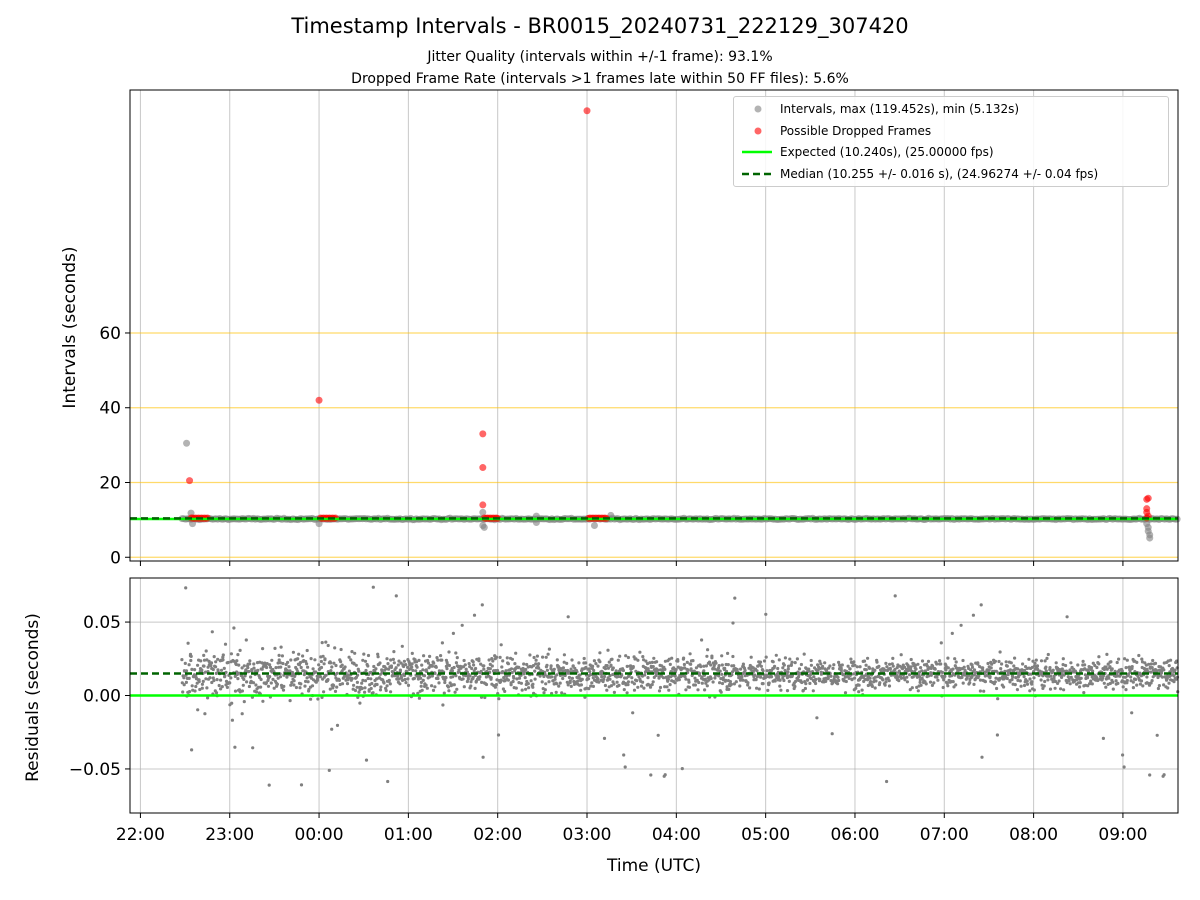 The height and width of the screenshot is (900, 1200). What do you see at coordinates (979, 676) in the screenshot?
I see `residual-point-2079` at bounding box center [979, 676].